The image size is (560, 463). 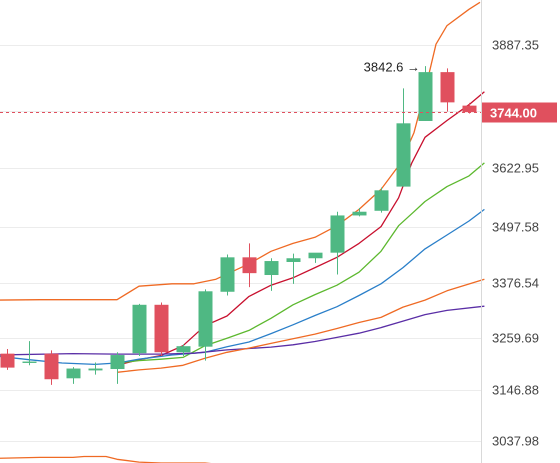 What do you see at coordinates (106, 459) in the screenshot?
I see `band_lower-line` at bounding box center [106, 459].